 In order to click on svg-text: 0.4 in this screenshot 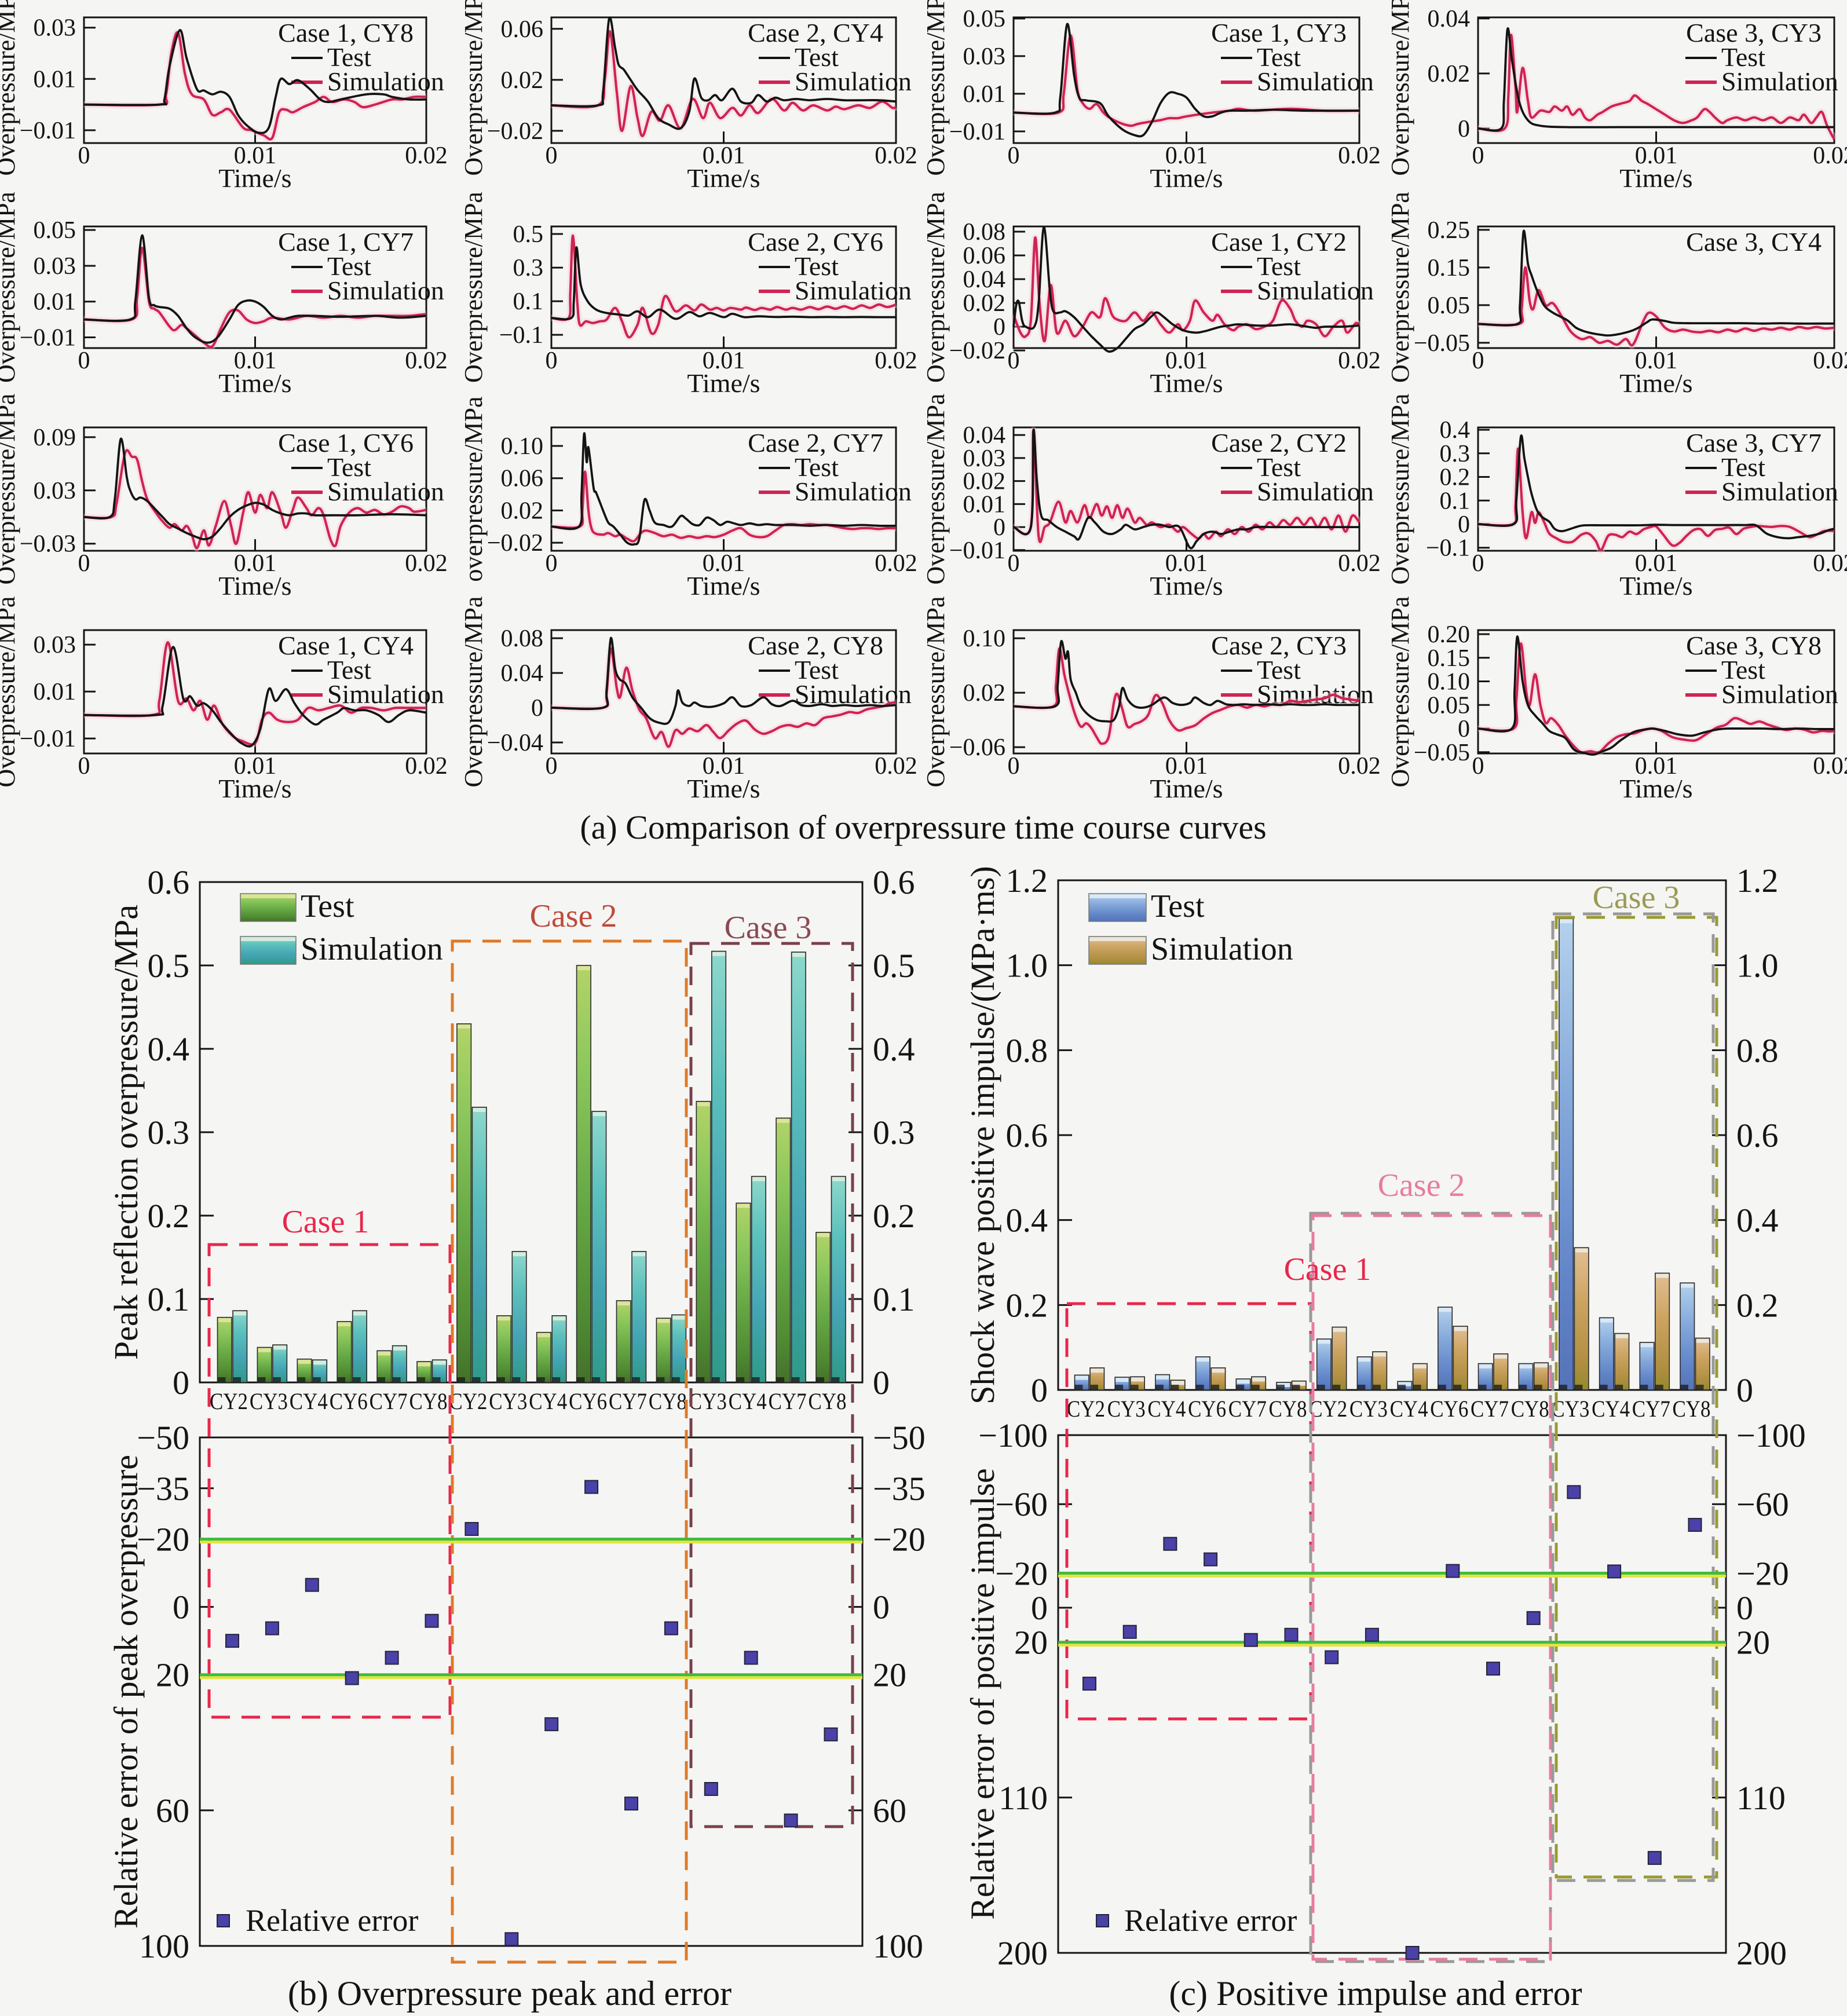, I will do `click(1757, 1220)`.